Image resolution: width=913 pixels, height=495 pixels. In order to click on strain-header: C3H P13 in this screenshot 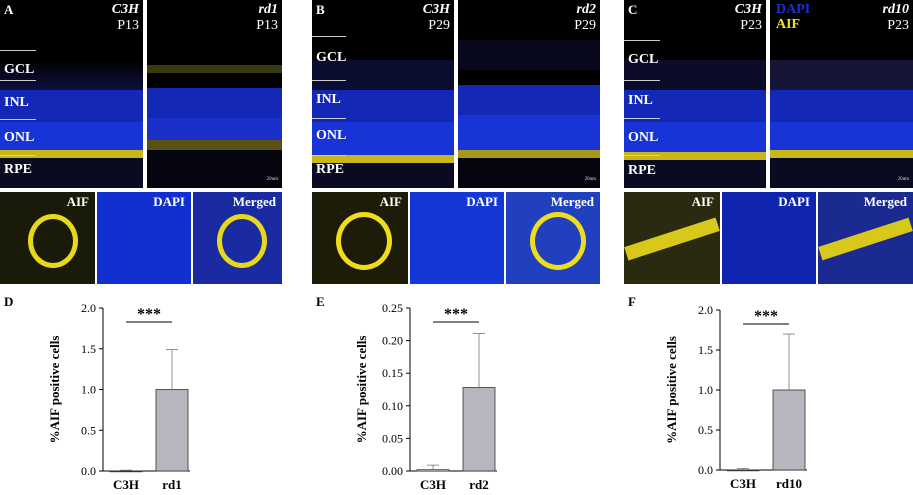, I will do `click(125, 18)`.